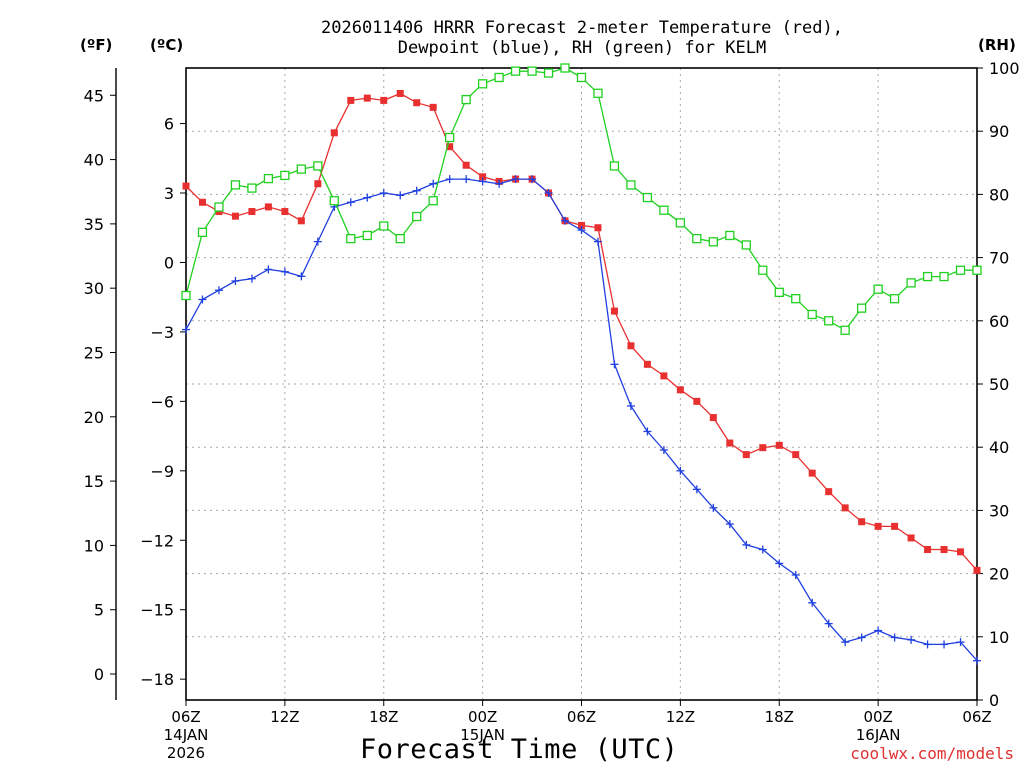  What do you see at coordinates (932, 753) in the screenshot?
I see `credit-text: coolwx.com/models` at bounding box center [932, 753].